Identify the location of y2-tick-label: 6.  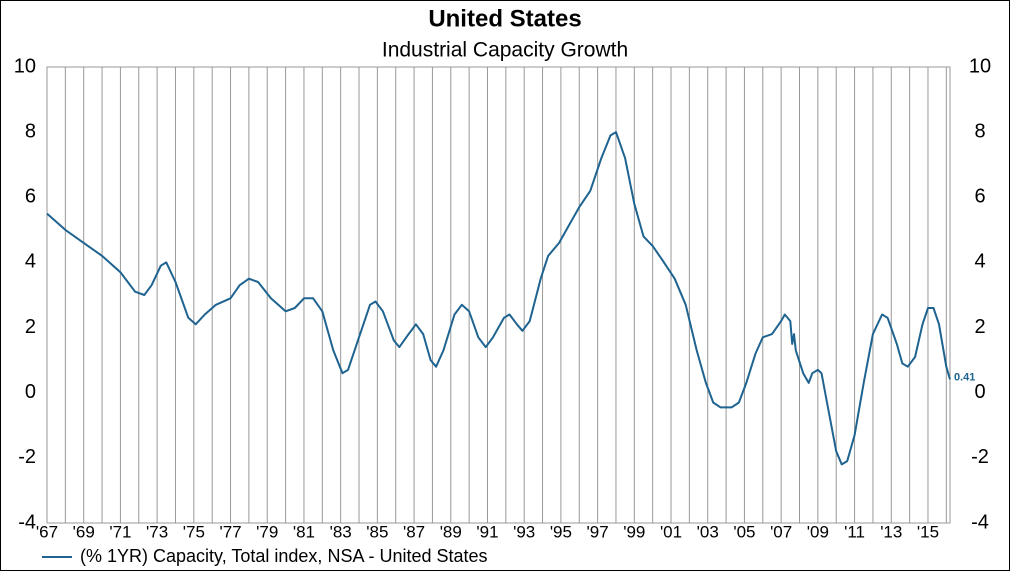
(979, 197).